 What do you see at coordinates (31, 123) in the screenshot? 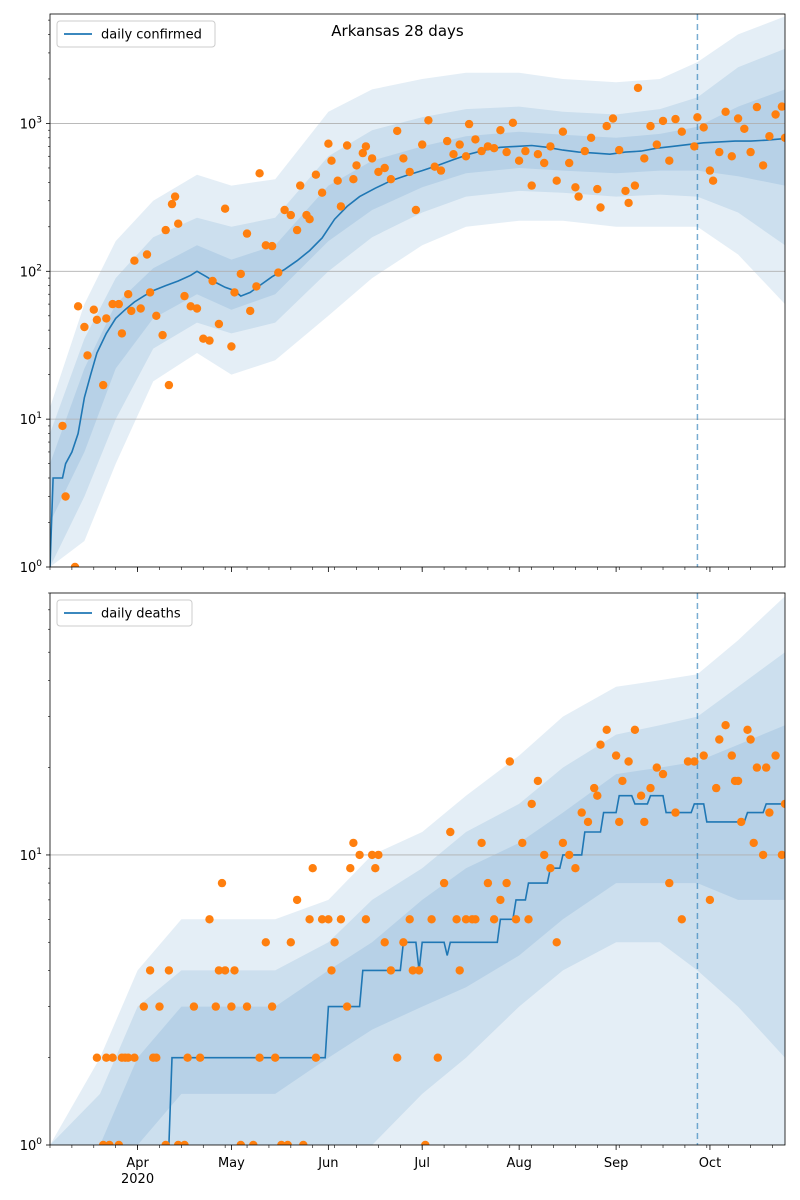
I see `y-tick-label: 10³` at bounding box center [31, 123].